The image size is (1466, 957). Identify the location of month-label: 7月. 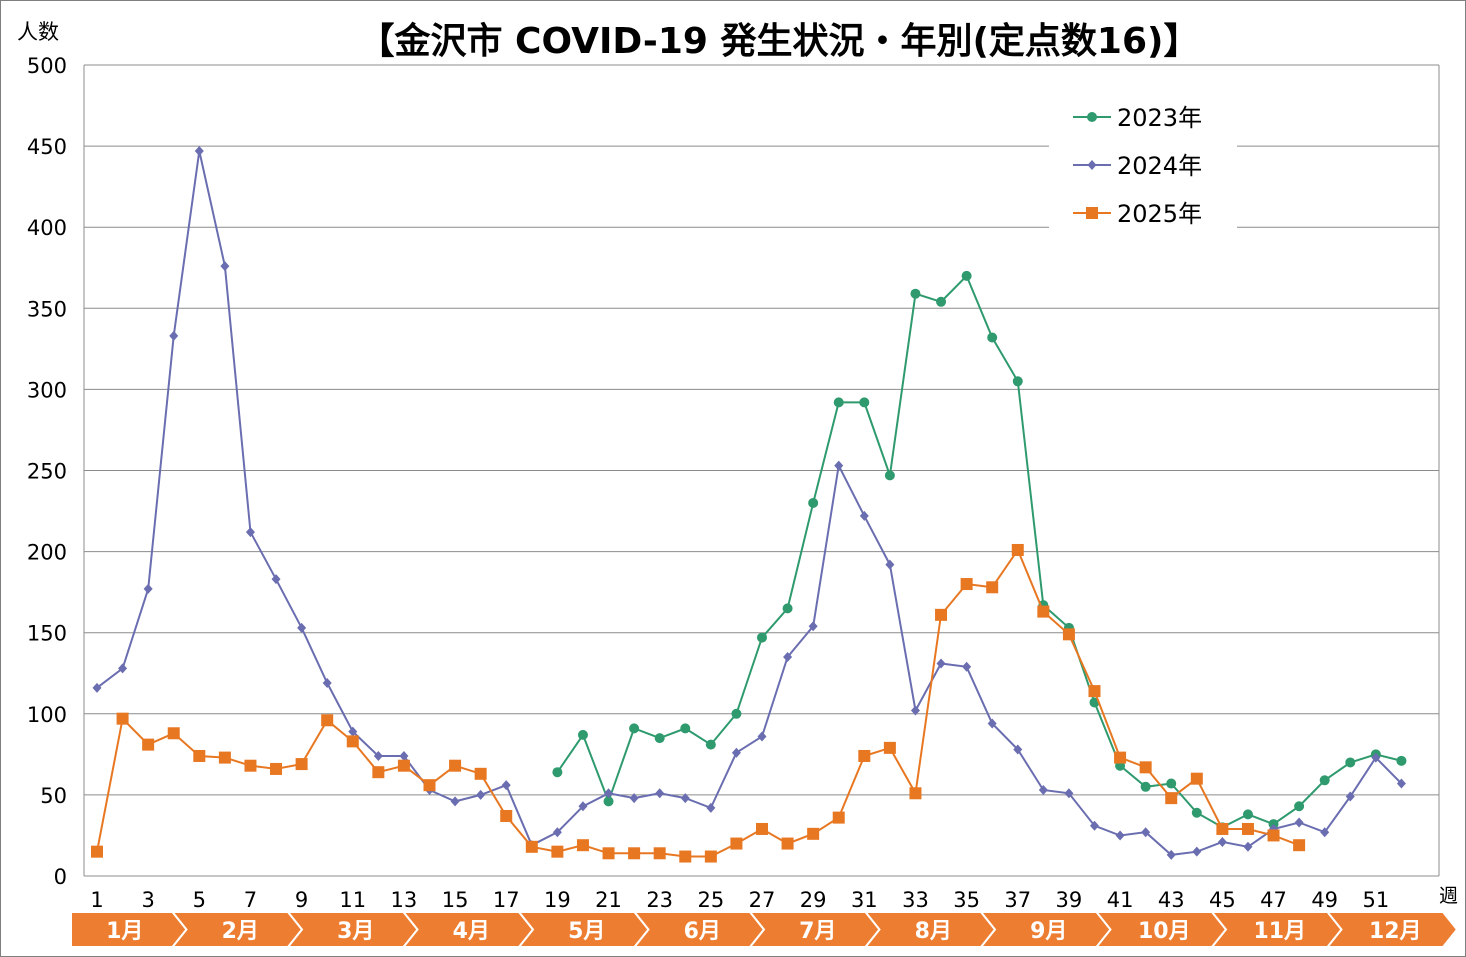
(817, 931).